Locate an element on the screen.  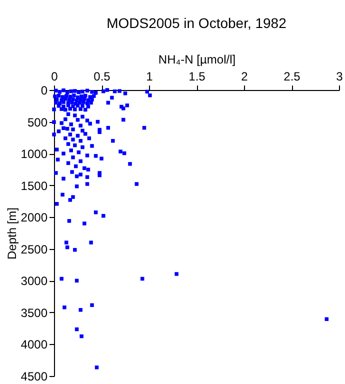
x-axis-title: NH₄-N [µmol/l] is located at coordinates (197, 59).